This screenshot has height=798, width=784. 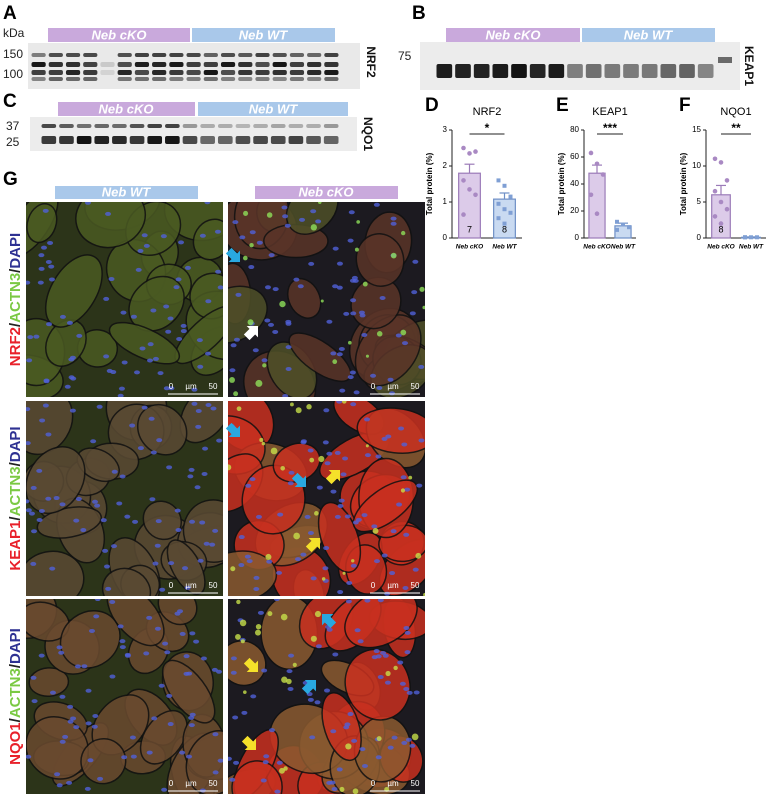 I want to click on data-point, so click(x=591, y=153).